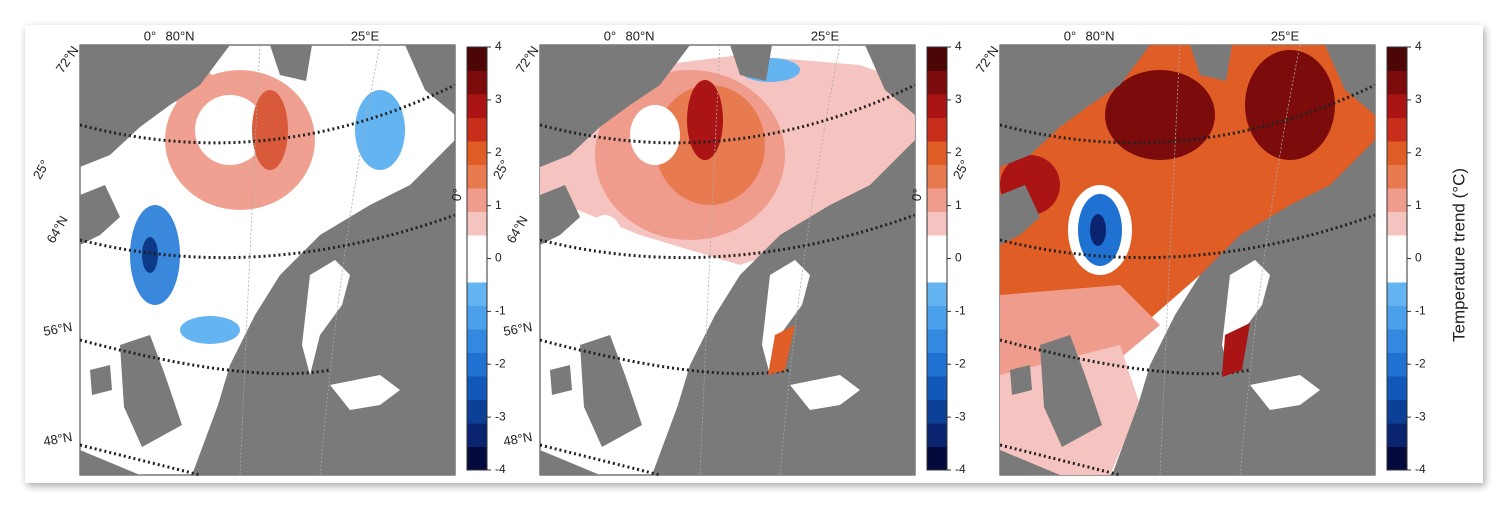  What do you see at coordinates (1458, 255) in the screenshot?
I see `colorbar-label: Temperature trend (°C)` at bounding box center [1458, 255].